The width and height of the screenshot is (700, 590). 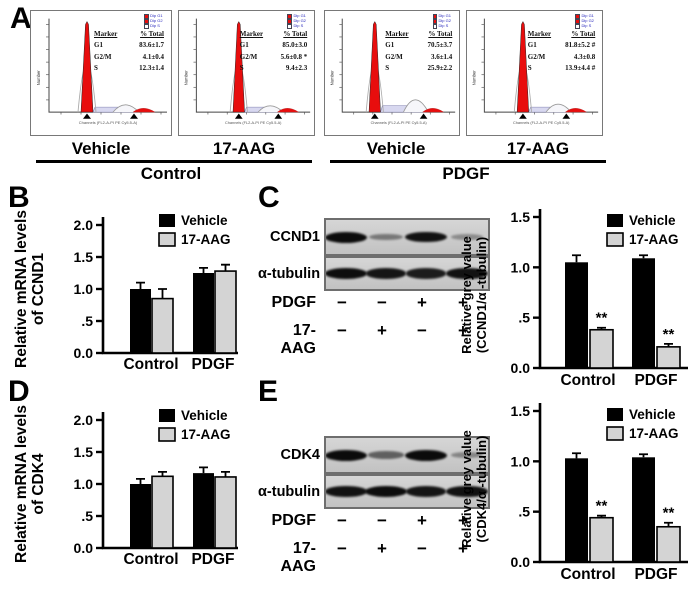 I want to click on blot-target-label: CCND1, so click(x=295, y=237).